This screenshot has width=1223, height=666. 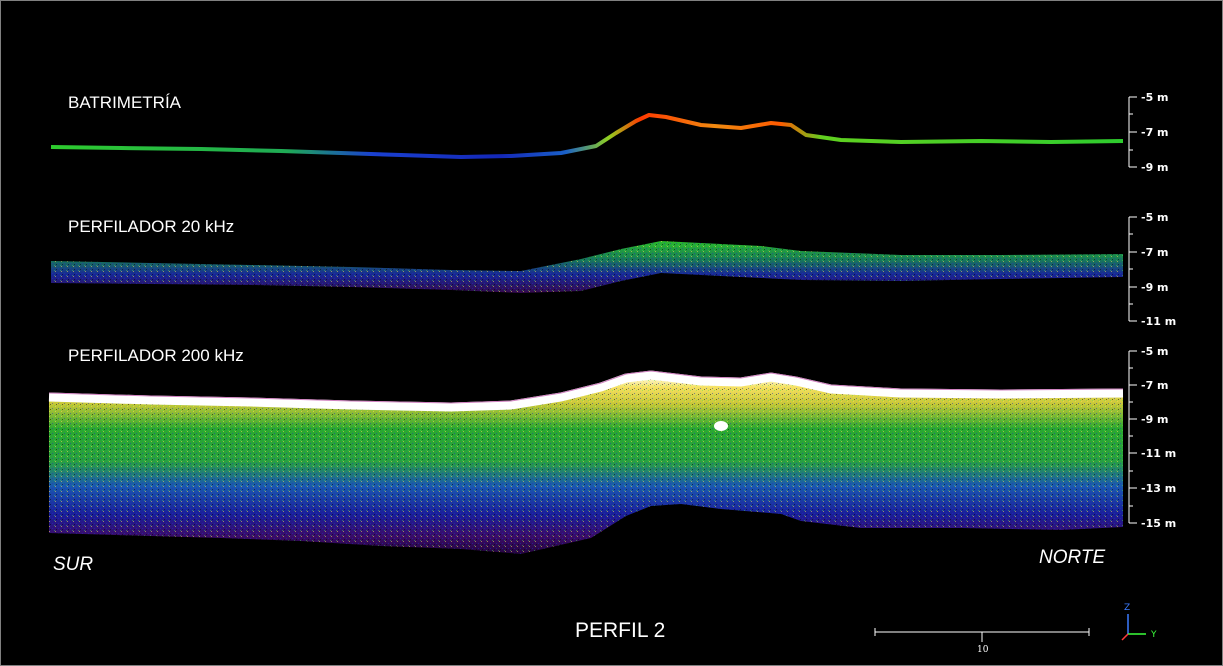 What do you see at coordinates (586, 387) in the screenshot?
I see `sbp-200khz-surface-halo` at bounding box center [586, 387].